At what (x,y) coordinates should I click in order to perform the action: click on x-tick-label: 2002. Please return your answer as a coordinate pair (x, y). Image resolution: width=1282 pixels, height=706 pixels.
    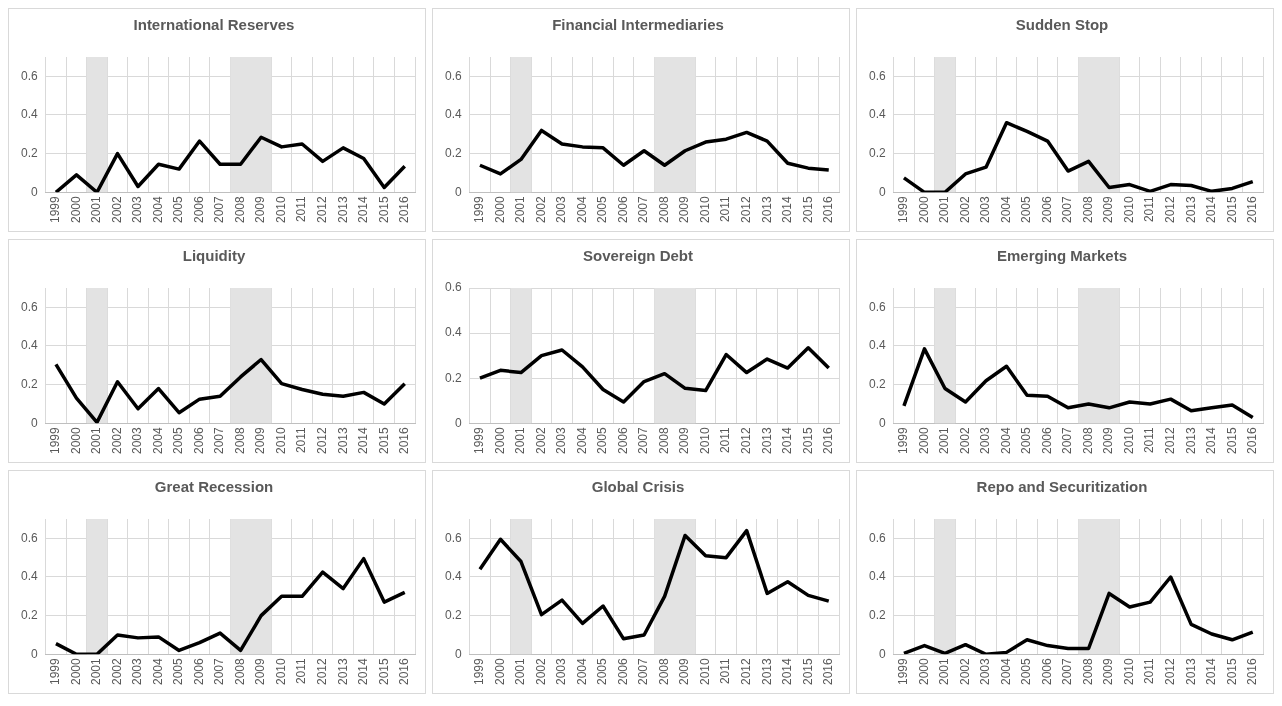
    Looking at the image, I should click on (964, 671).